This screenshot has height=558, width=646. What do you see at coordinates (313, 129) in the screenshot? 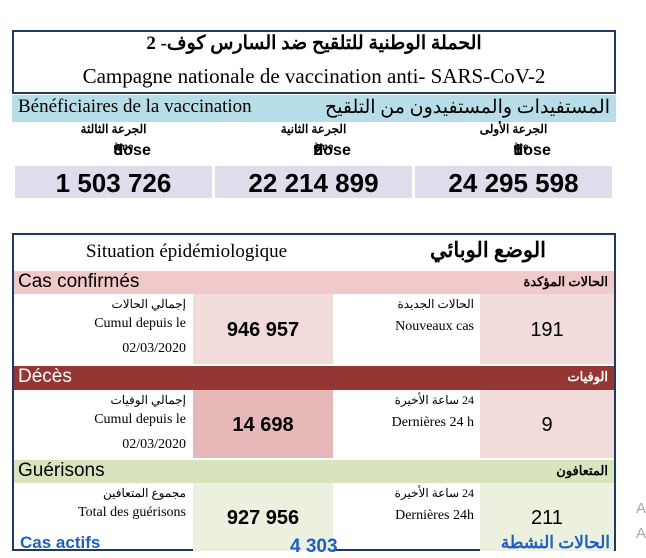
I see `dose-label-ar: الجرعة الثانية` at bounding box center [313, 129].